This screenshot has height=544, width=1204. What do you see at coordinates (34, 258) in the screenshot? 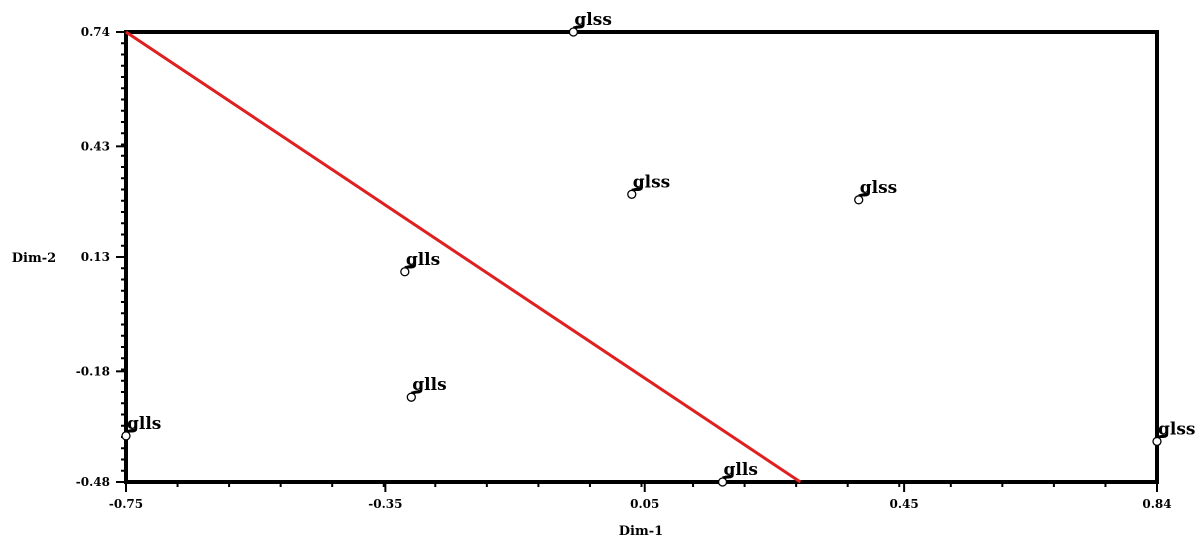
I see `y-axis-title: Dim-2` at bounding box center [34, 258].